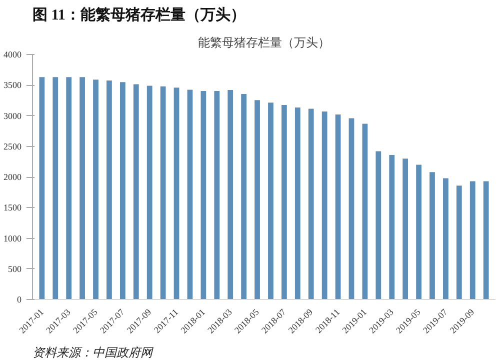 This screenshot has width=500, height=364. What do you see at coordinates (13, 207) in the screenshot?
I see `y-tick-label: 1500` at bounding box center [13, 207].